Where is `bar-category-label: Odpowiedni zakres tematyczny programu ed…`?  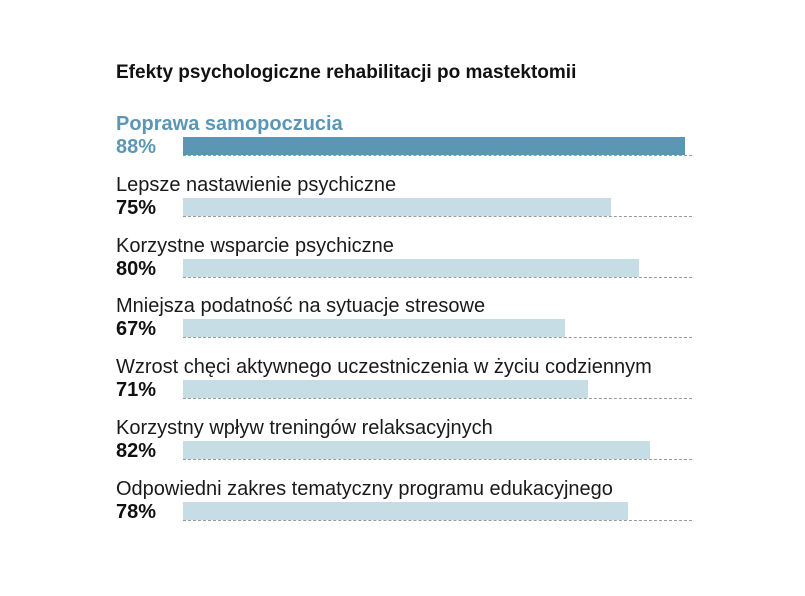 bar-category-label: Odpowiedni zakres tematyczny programu ed… is located at coordinates (364, 488).